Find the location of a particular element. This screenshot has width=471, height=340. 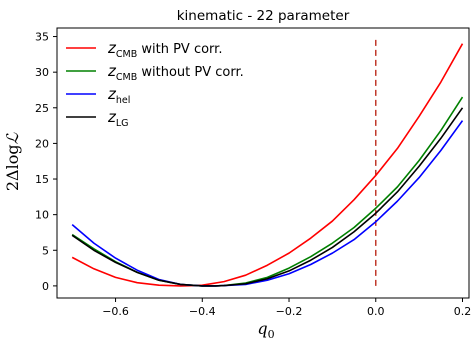

y-tick-label: 15 is located at coordinates (42, 179).